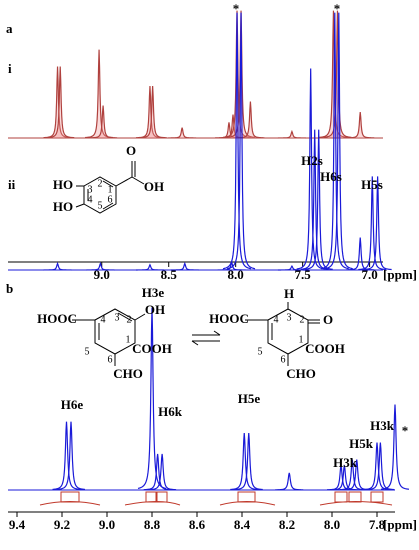 Image resolution: width=419 pixels, height=550 pixels. Describe the element at coordinates (303, 274) in the screenshot. I see `x-tick-label: 7.5` at that location.